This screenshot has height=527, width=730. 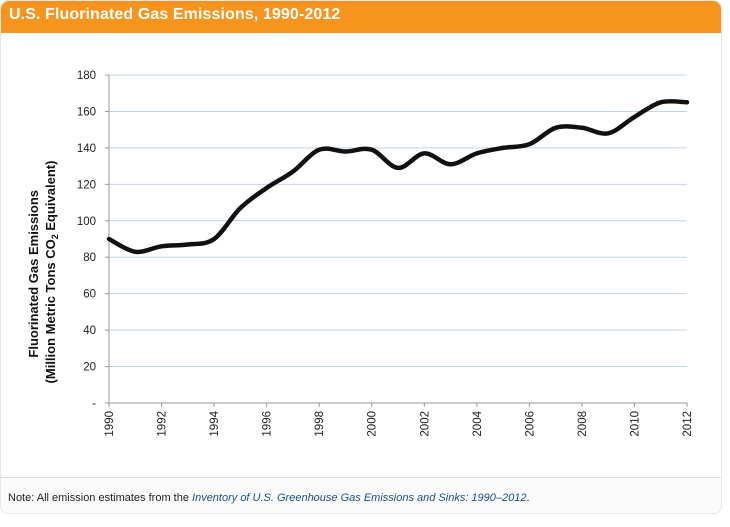 What do you see at coordinates (50, 198) in the screenshot?
I see `y-axis-label-line2-end: Equivalent)` at bounding box center [50, 198].